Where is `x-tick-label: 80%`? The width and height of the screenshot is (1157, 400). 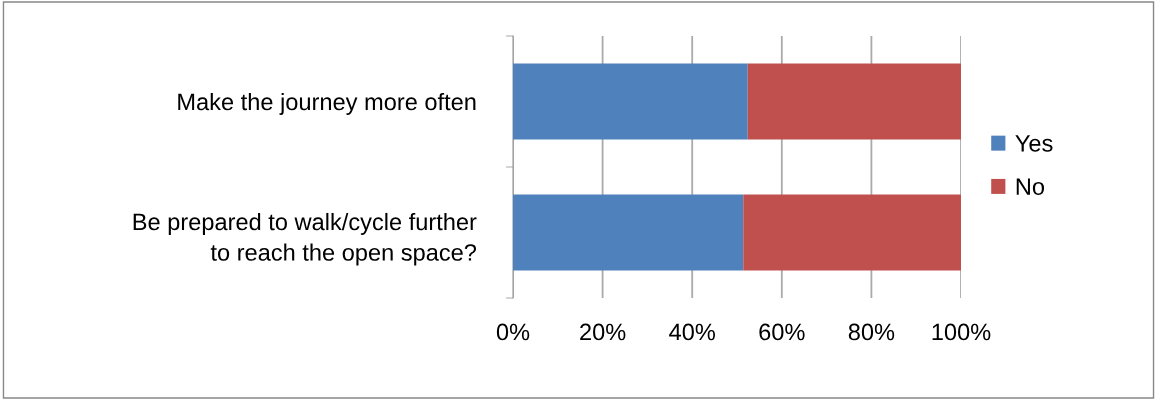 x-tick-label: 80% is located at coordinates (871, 332).